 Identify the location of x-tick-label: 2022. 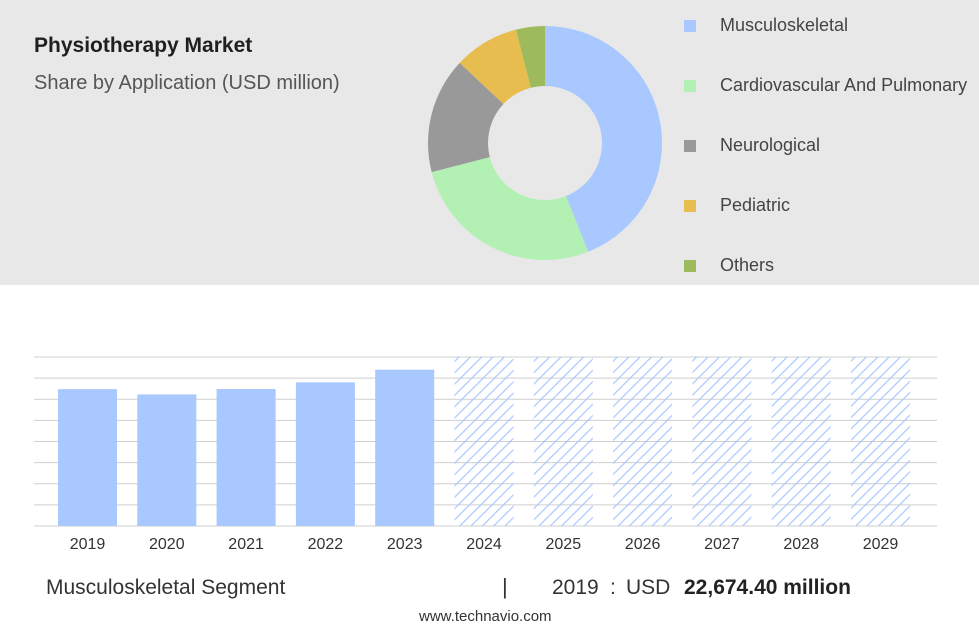
(326, 544).